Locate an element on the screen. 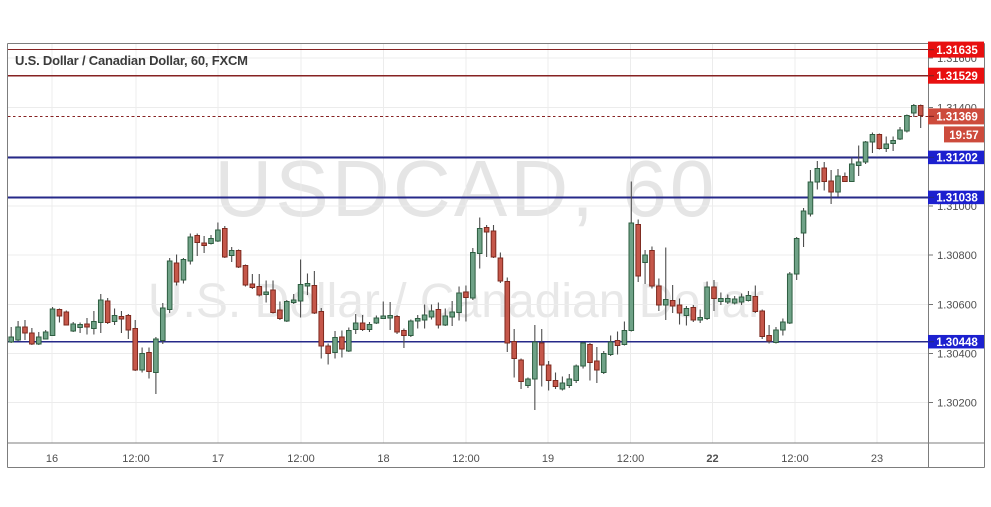 The image size is (991, 507). svg-text: 22 is located at coordinates (712, 459).